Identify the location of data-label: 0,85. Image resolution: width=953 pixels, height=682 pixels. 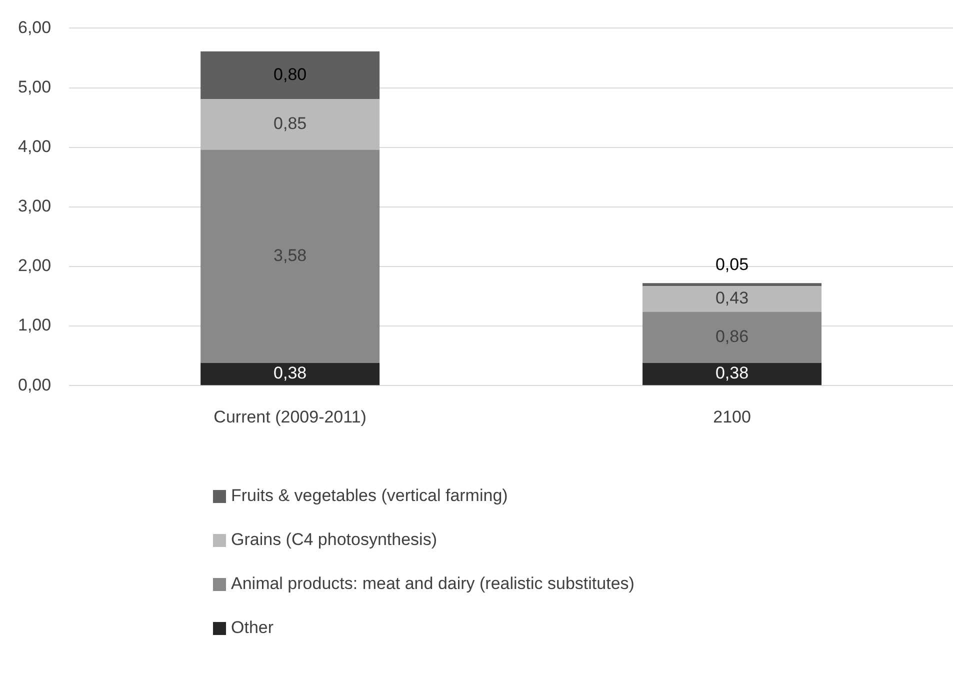
(290, 124).